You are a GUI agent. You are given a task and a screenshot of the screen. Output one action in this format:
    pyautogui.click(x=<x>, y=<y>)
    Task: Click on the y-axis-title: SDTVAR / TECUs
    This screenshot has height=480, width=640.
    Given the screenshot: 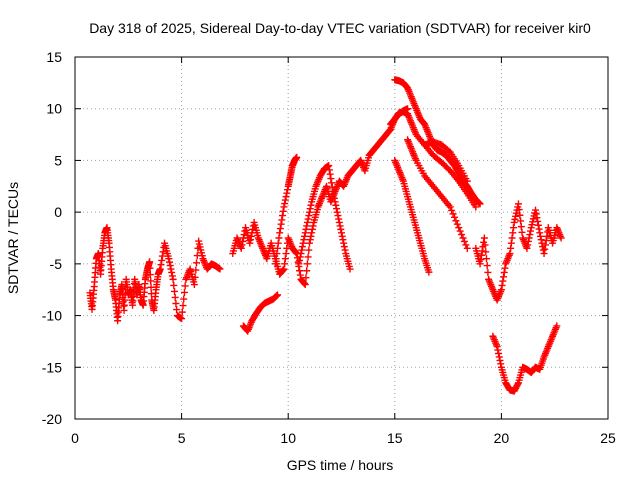 What is the action you would take?
    pyautogui.click(x=13, y=238)
    